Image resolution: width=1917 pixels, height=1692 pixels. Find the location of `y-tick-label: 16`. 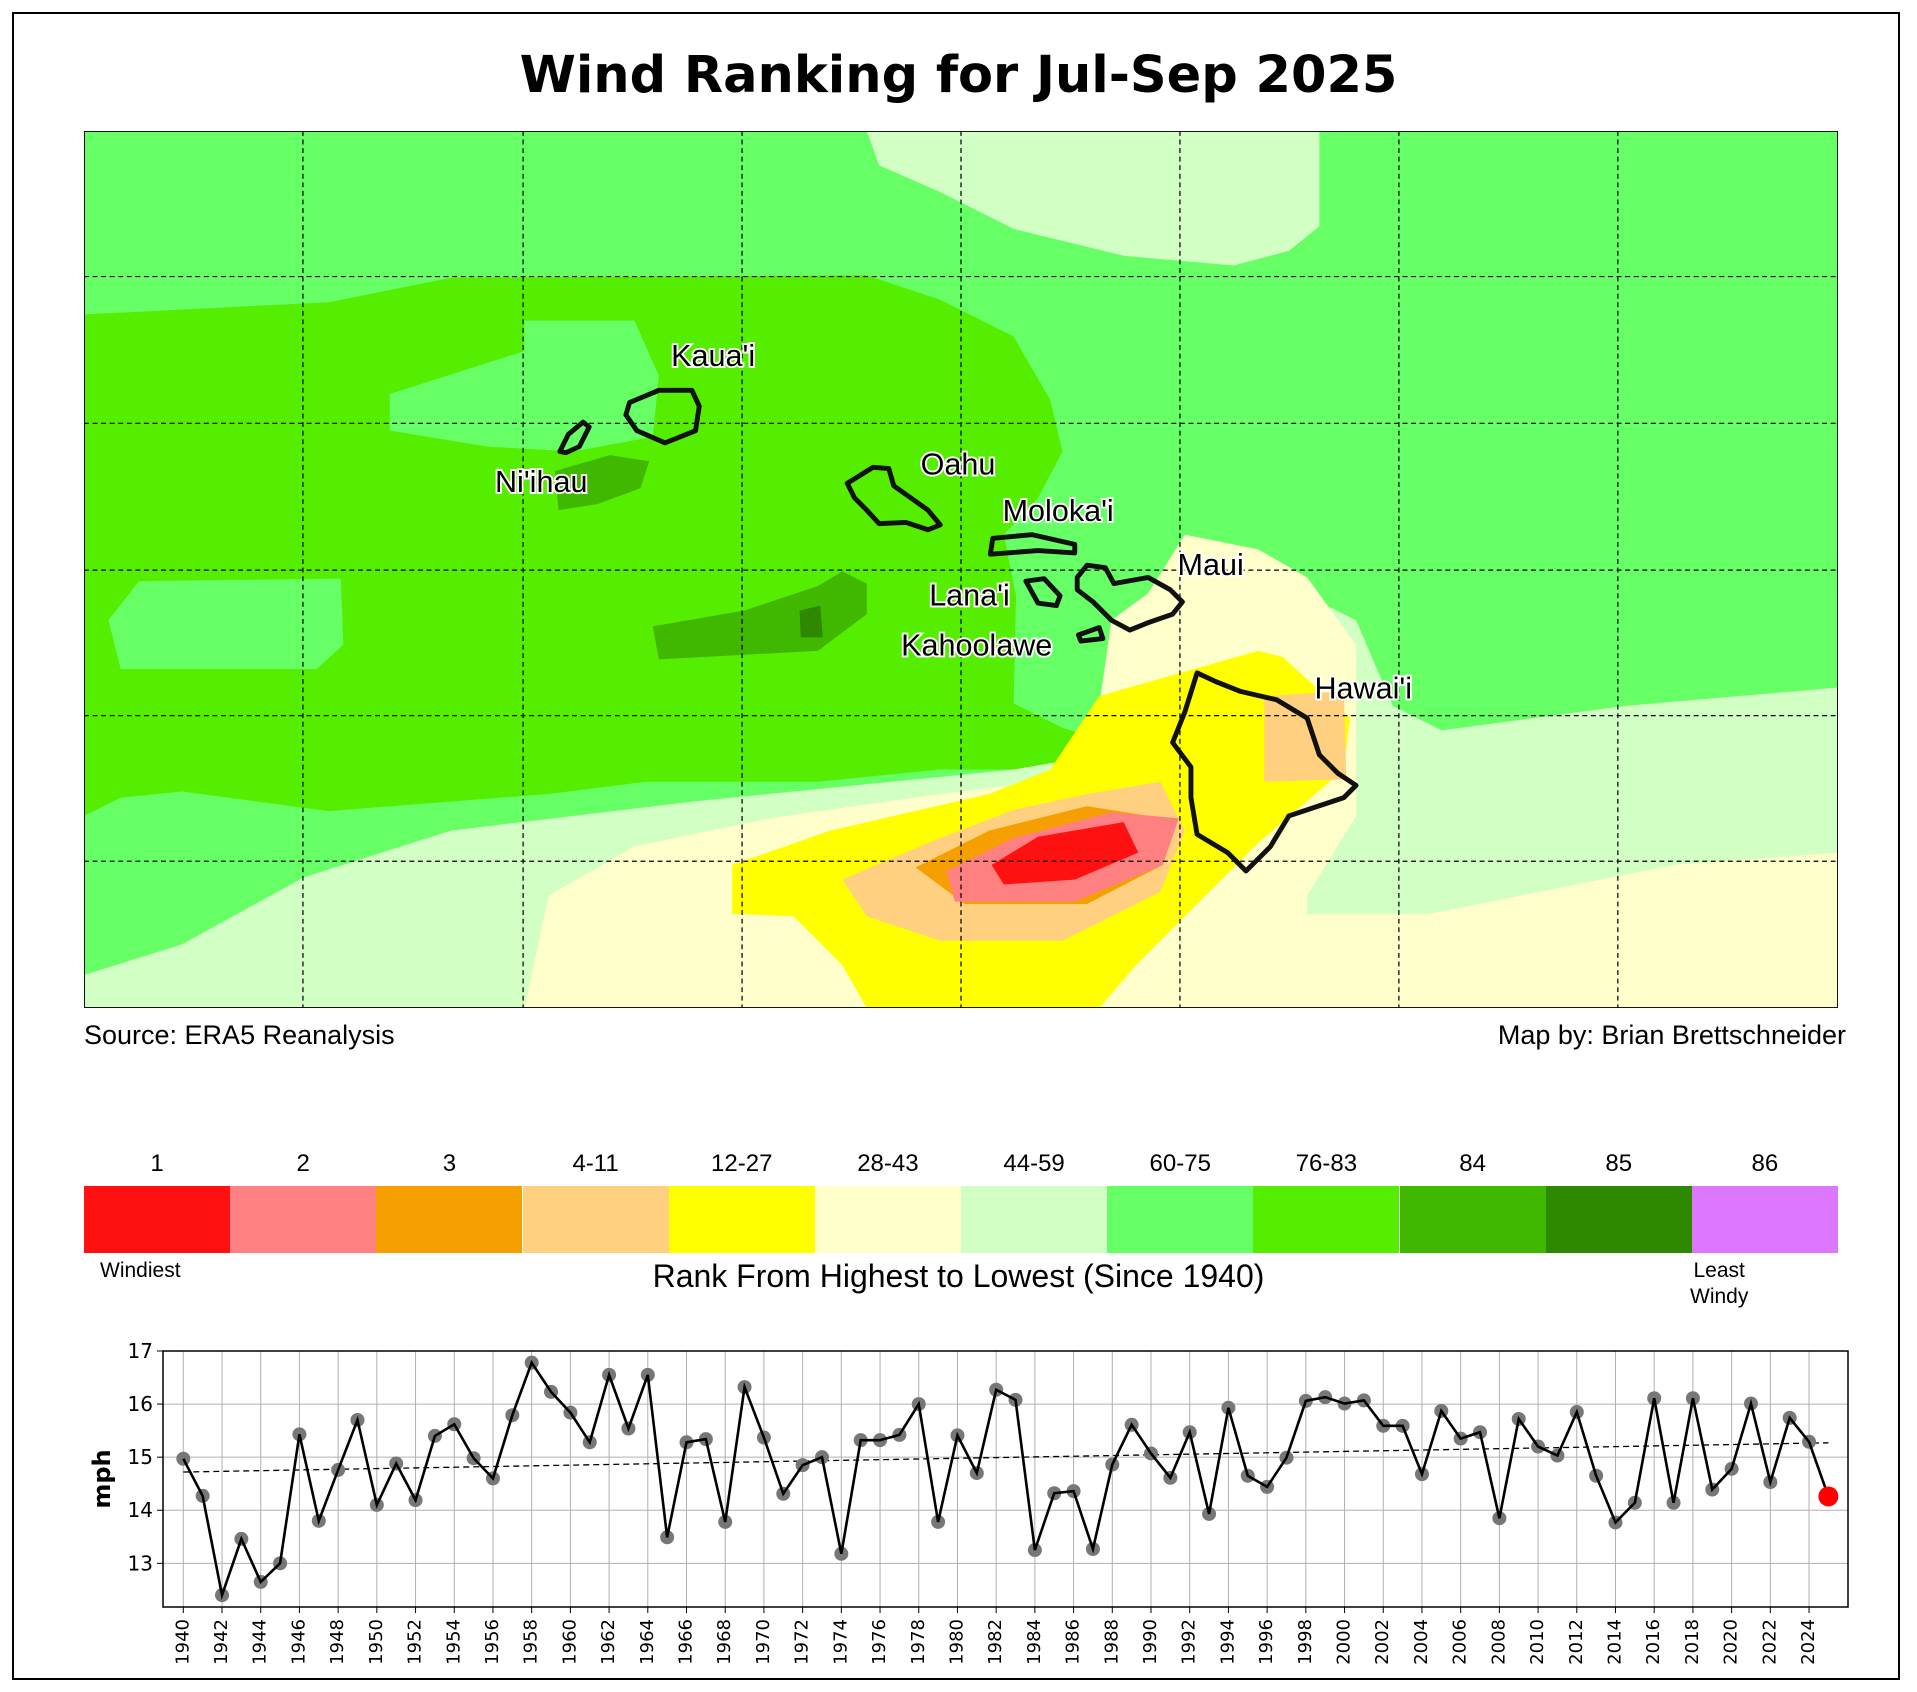

y-tick-label: 16 is located at coordinates (140, 1404).